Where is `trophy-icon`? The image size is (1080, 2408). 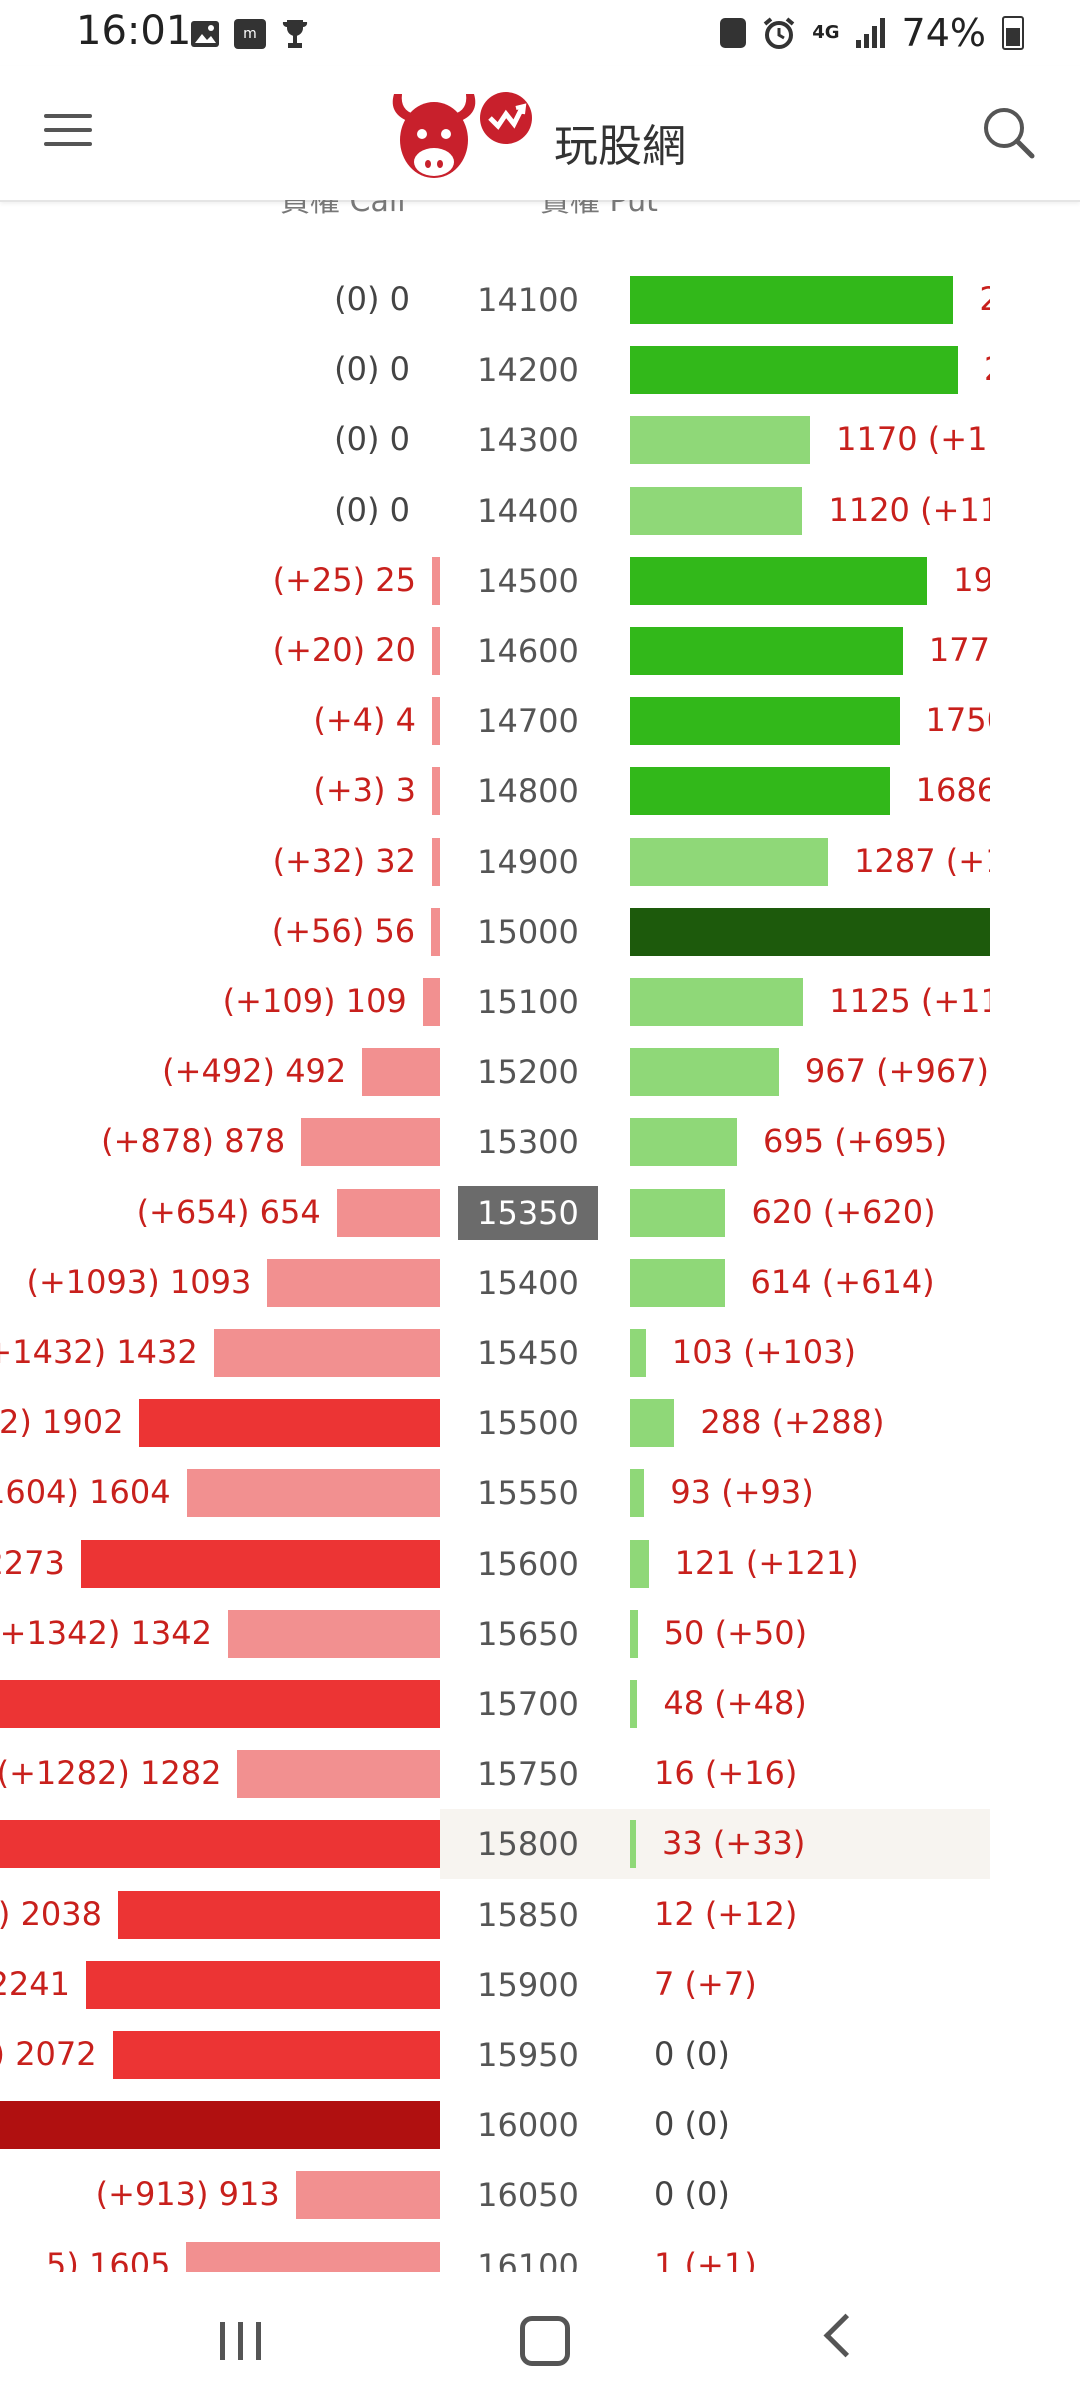
trophy-icon is located at coordinates (295, 34).